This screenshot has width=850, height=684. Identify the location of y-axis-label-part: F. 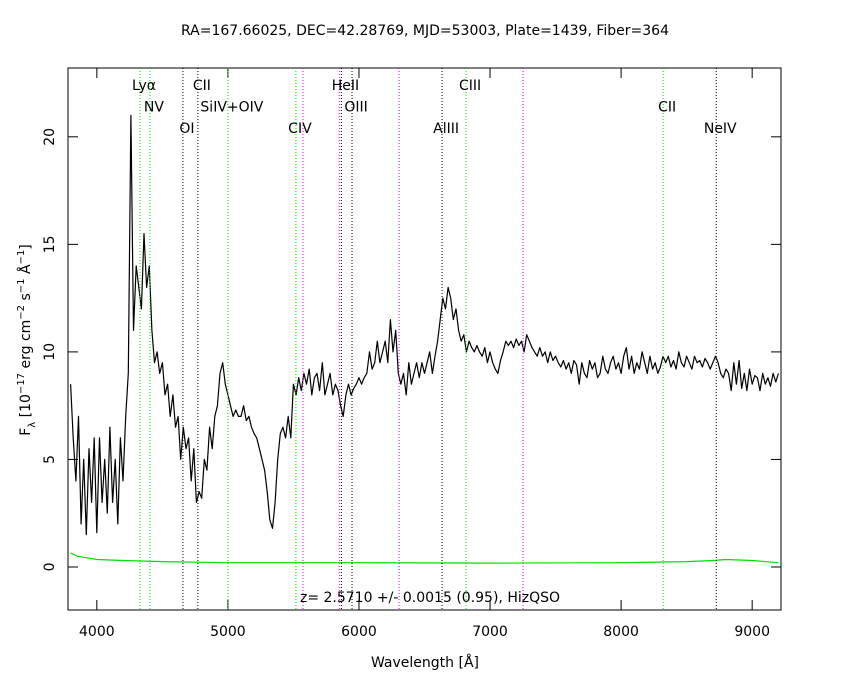
(26, 432).